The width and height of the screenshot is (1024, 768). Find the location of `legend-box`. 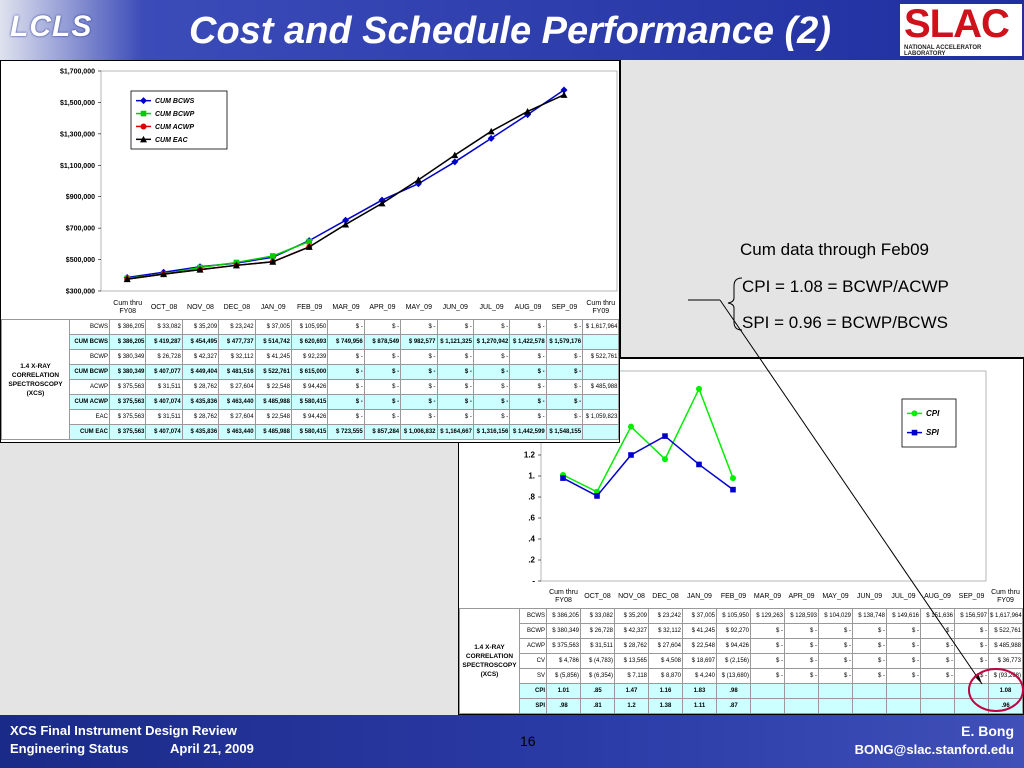

legend-box is located at coordinates (929, 423).